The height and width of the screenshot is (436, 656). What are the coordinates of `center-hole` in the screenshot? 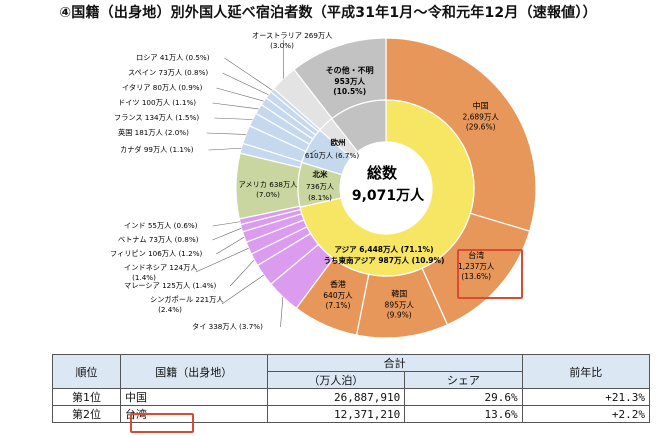 It's located at (386, 188).